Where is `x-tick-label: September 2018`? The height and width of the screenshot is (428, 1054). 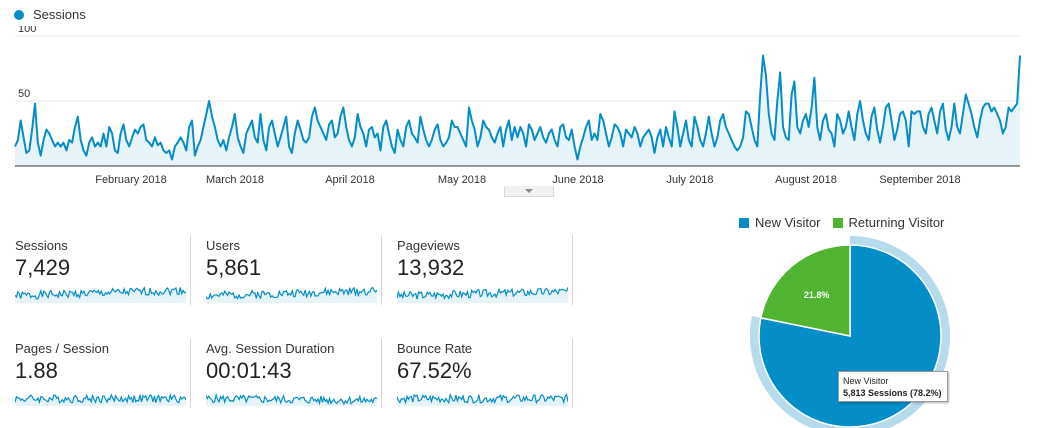
x-tick-label: September 2018 is located at coordinates (919, 180).